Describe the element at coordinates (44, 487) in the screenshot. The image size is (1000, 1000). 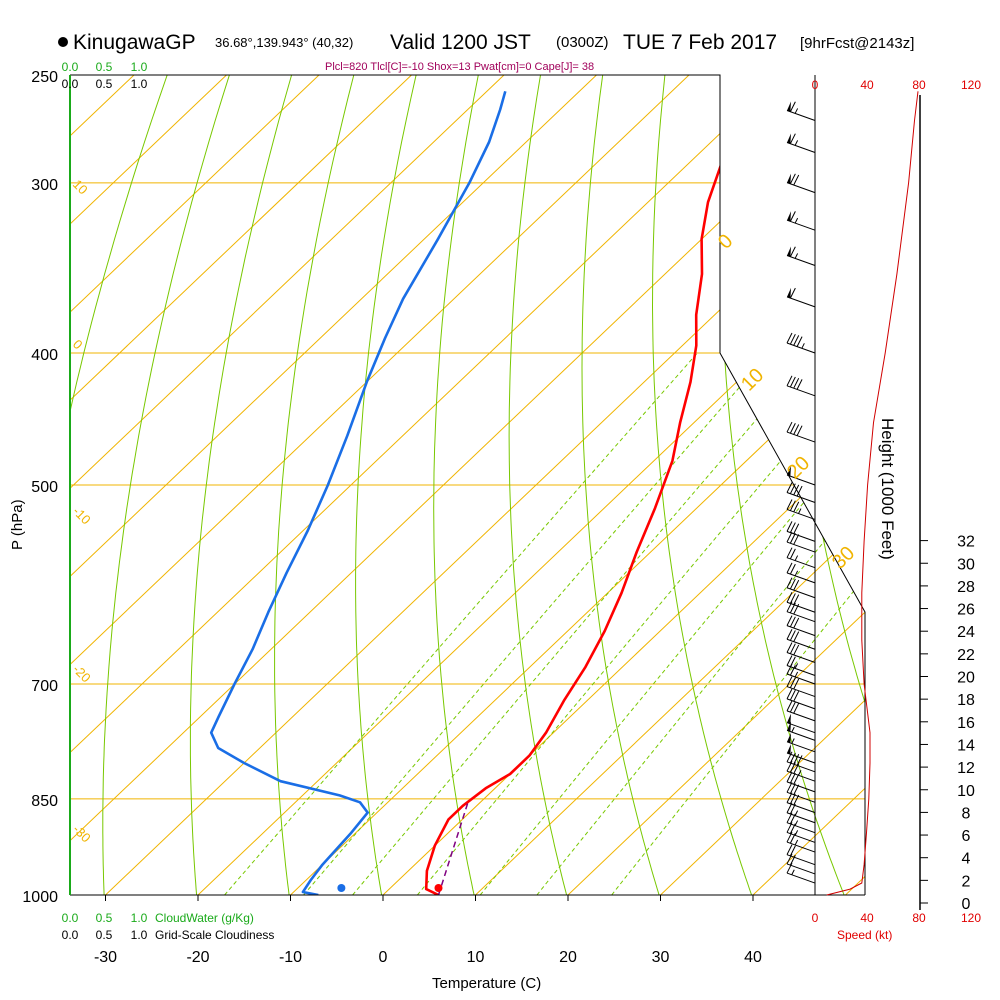
I see `pressure-tick-label: 500` at that location.